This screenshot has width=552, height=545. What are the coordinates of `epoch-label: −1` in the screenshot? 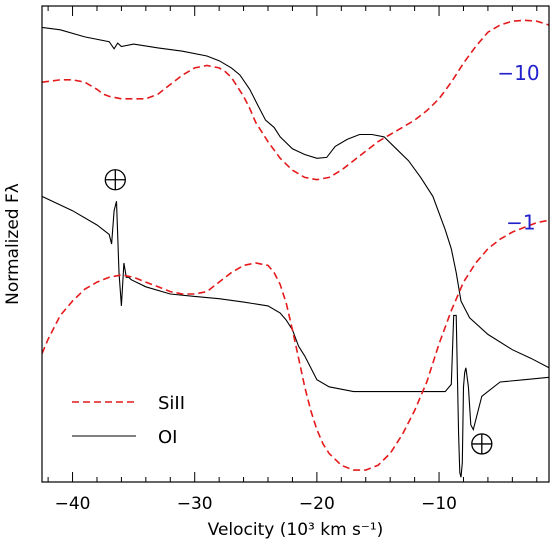 It's located at (520, 223).